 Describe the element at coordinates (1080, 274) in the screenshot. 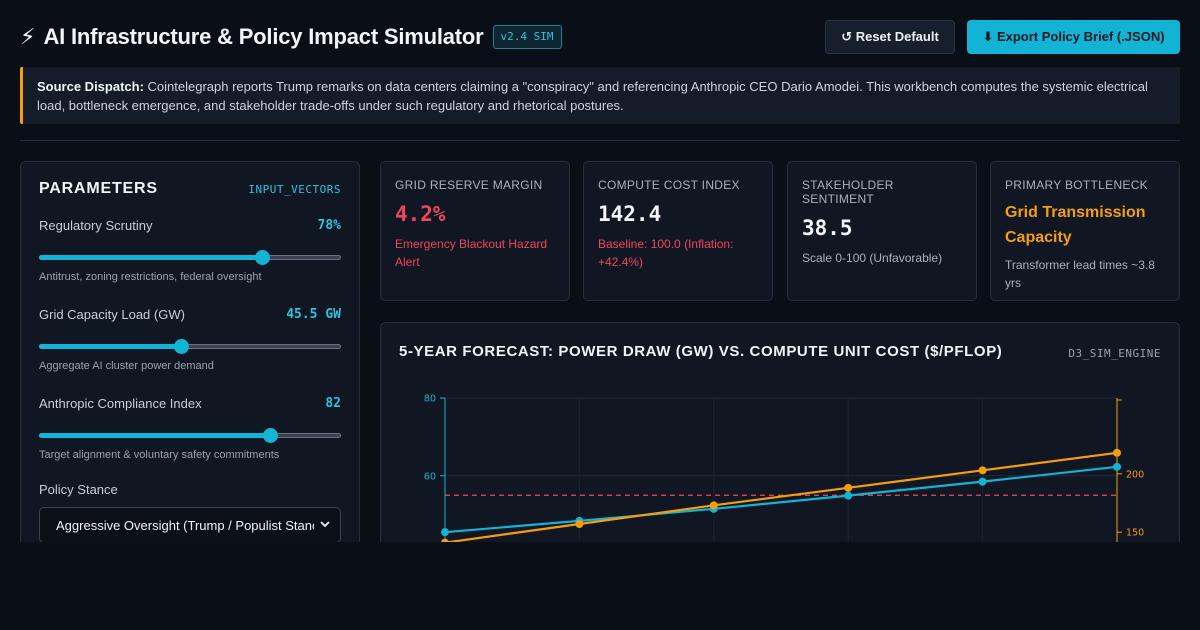

I see `card-sub: Transformer lead times ~3.8 yrs` at that location.